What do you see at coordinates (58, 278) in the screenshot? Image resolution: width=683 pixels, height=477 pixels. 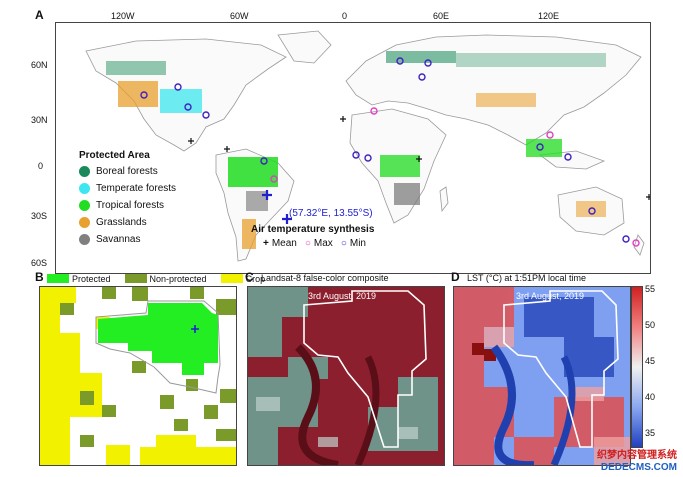 I see `protected-swatch` at bounding box center [58, 278].